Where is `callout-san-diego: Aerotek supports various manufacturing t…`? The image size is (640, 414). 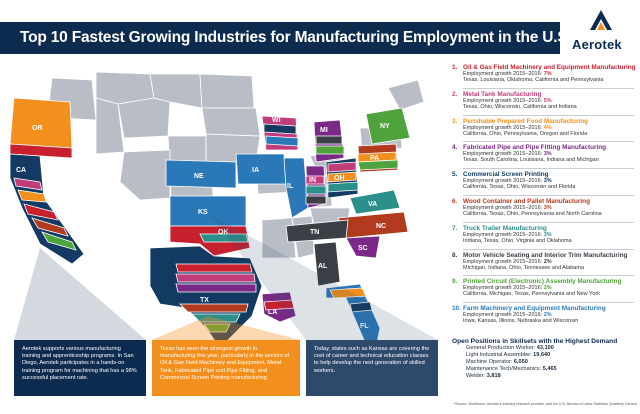 callout-san-diego: Aerotek supports various manufacturing t… is located at coordinates (80, 368).